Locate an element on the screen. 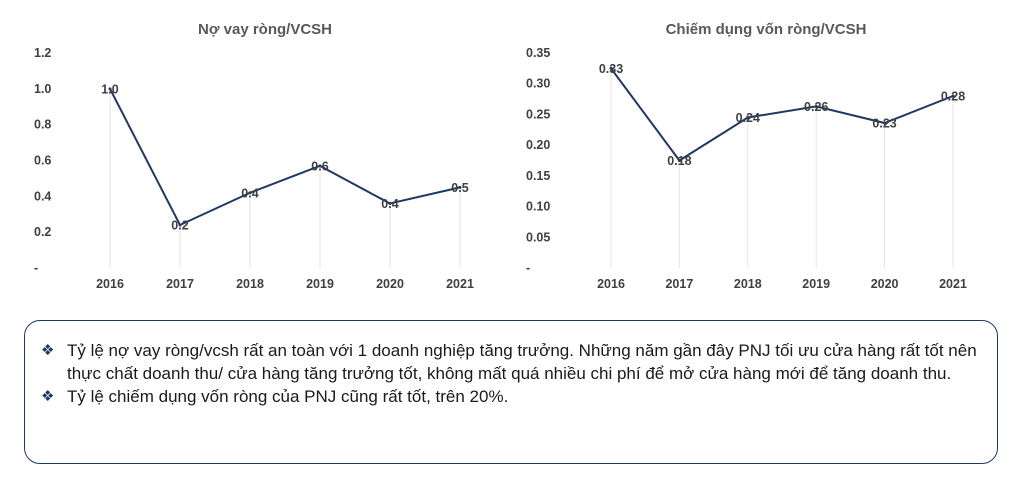  y-tick-label: 0.4 is located at coordinates (42, 196).